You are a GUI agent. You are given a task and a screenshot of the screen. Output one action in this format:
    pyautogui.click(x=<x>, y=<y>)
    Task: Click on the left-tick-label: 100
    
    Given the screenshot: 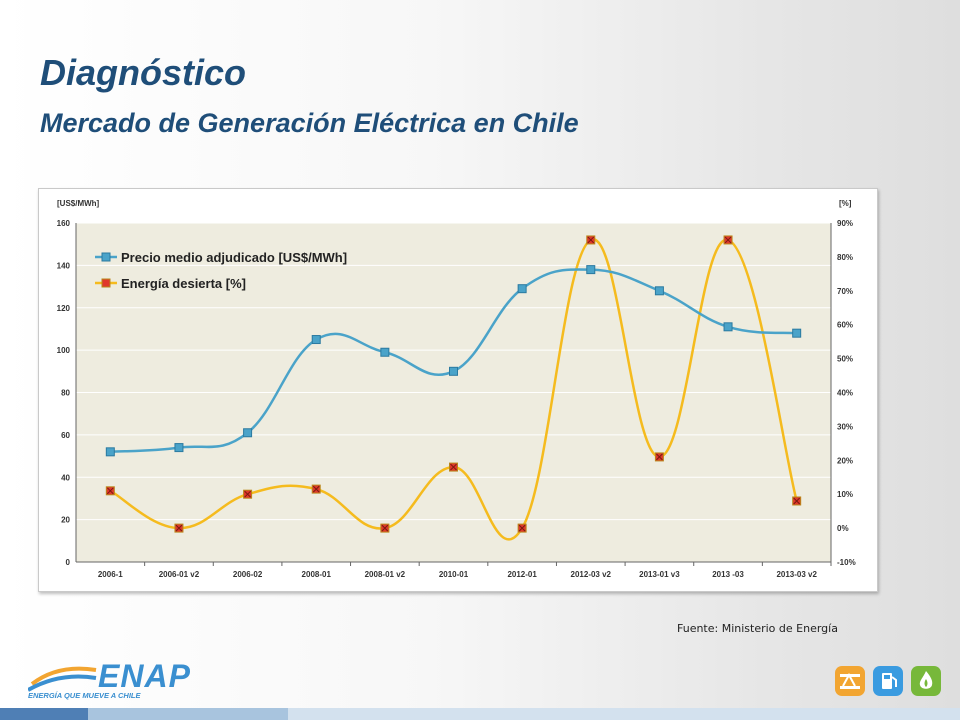 What is the action you would take?
    pyautogui.click(x=64, y=350)
    